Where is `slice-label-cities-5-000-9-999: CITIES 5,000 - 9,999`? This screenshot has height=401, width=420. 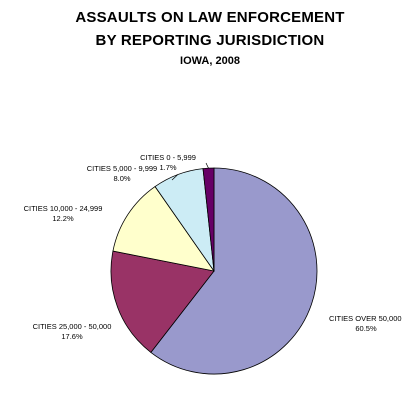 slice-label-cities-5-000-9-999: CITIES 5,000 - 9,999 is located at coordinates (122, 168).